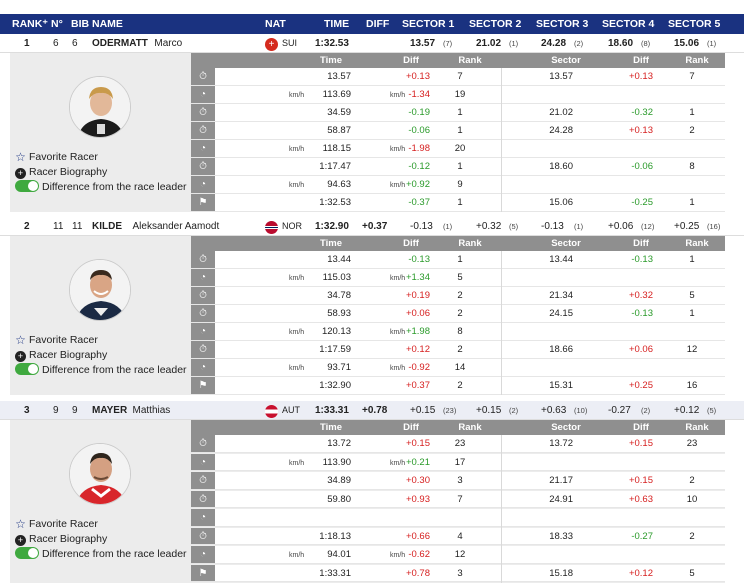 The height and width of the screenshot is (587, 744). I want to click on split-row: ◔ km/h 120.13 km/h +1.98 8, so click(458, 332).